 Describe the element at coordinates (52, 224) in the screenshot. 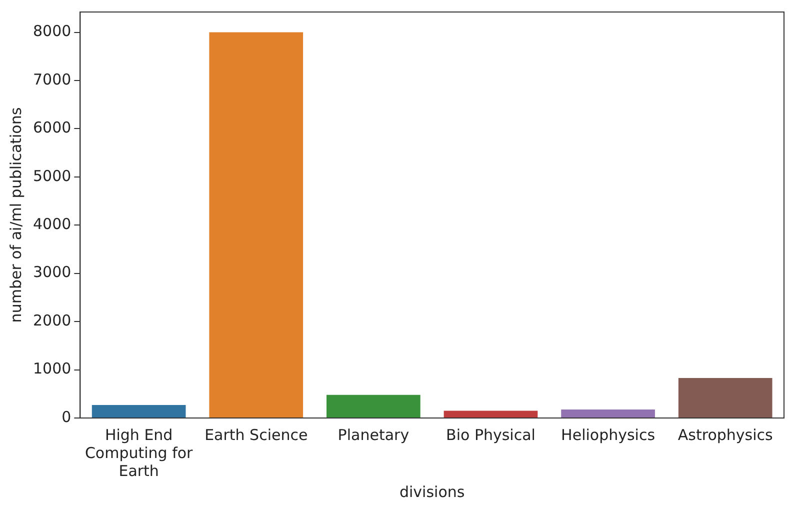

I see `y-tick-label: 4000` at that location.